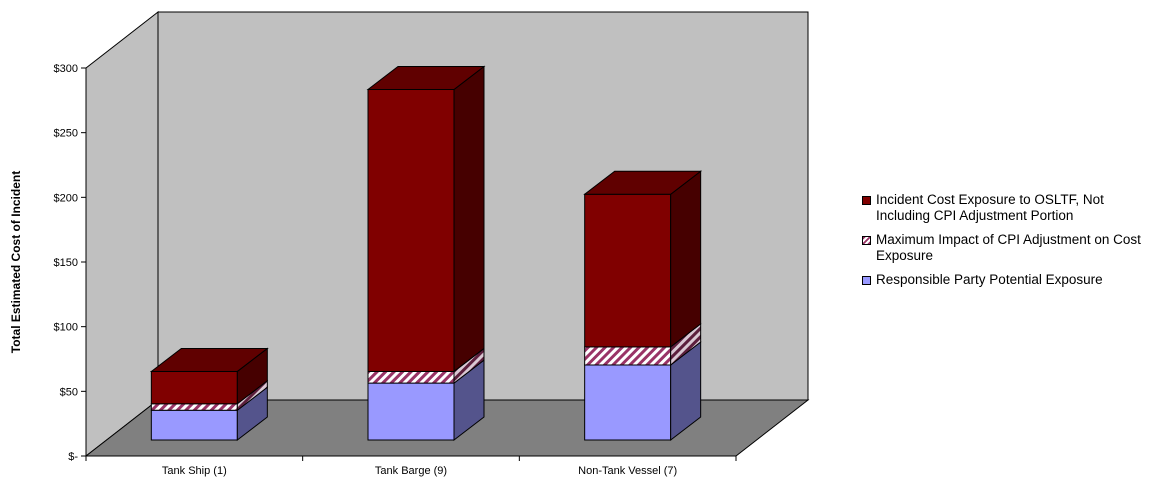  What do you see at coordinates (866, 200) in the screenshot?
I see `legend-swatch-incident-cost` at bounding box center [866, 200].